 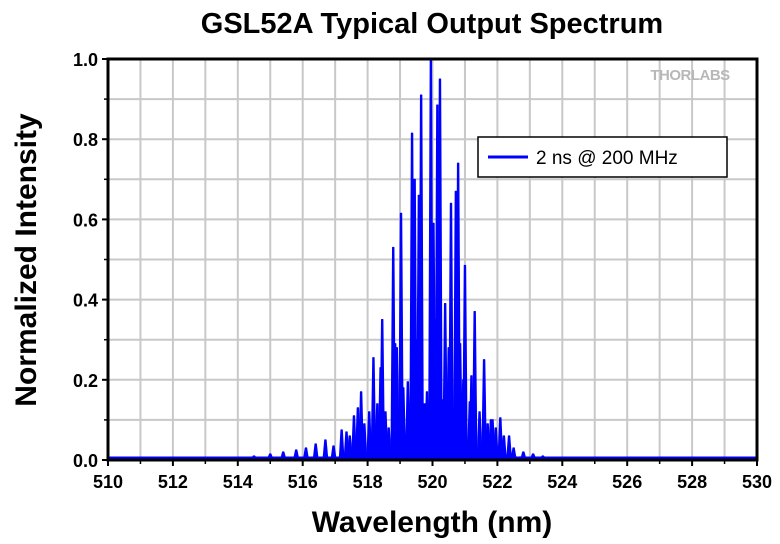 What do you see at coordinates (690, 75) in the screenshot?
I see `thorlabs-logo: THORLABS` at bounding box center [690, 75].